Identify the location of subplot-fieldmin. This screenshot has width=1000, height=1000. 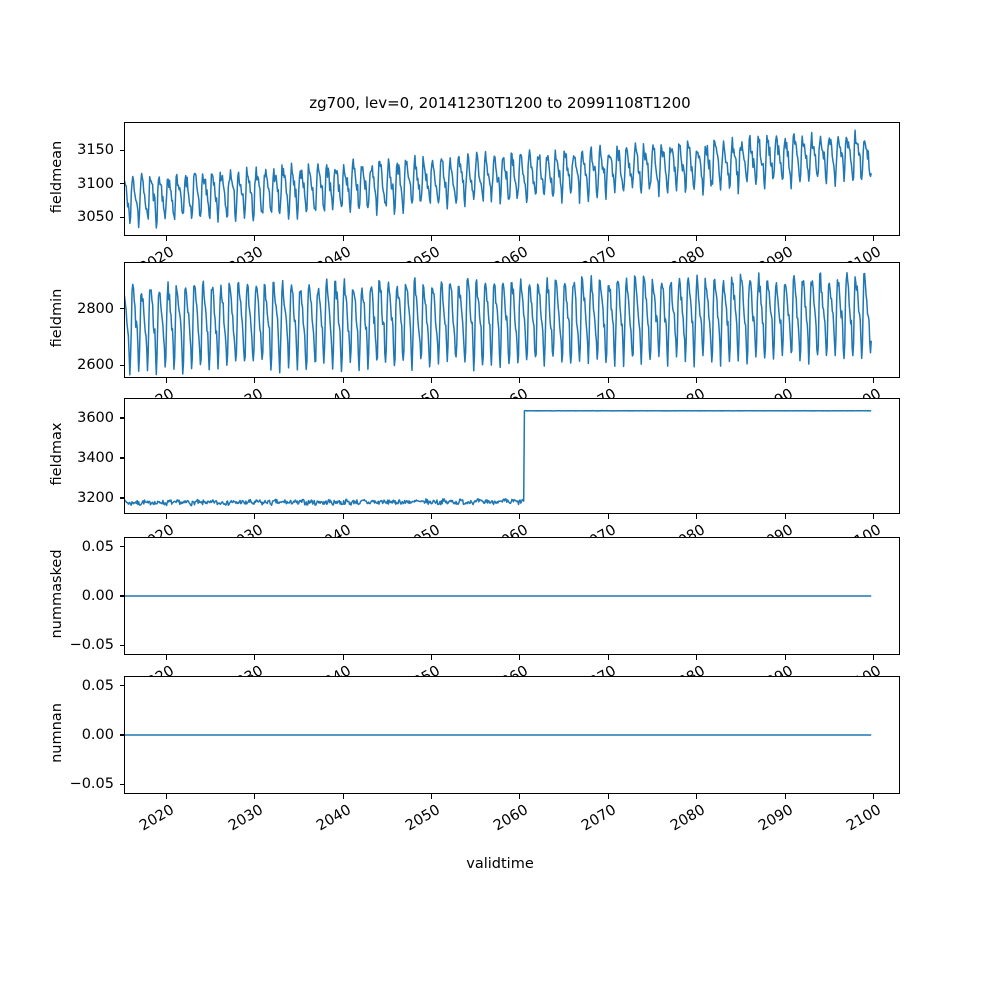
(512, 320).